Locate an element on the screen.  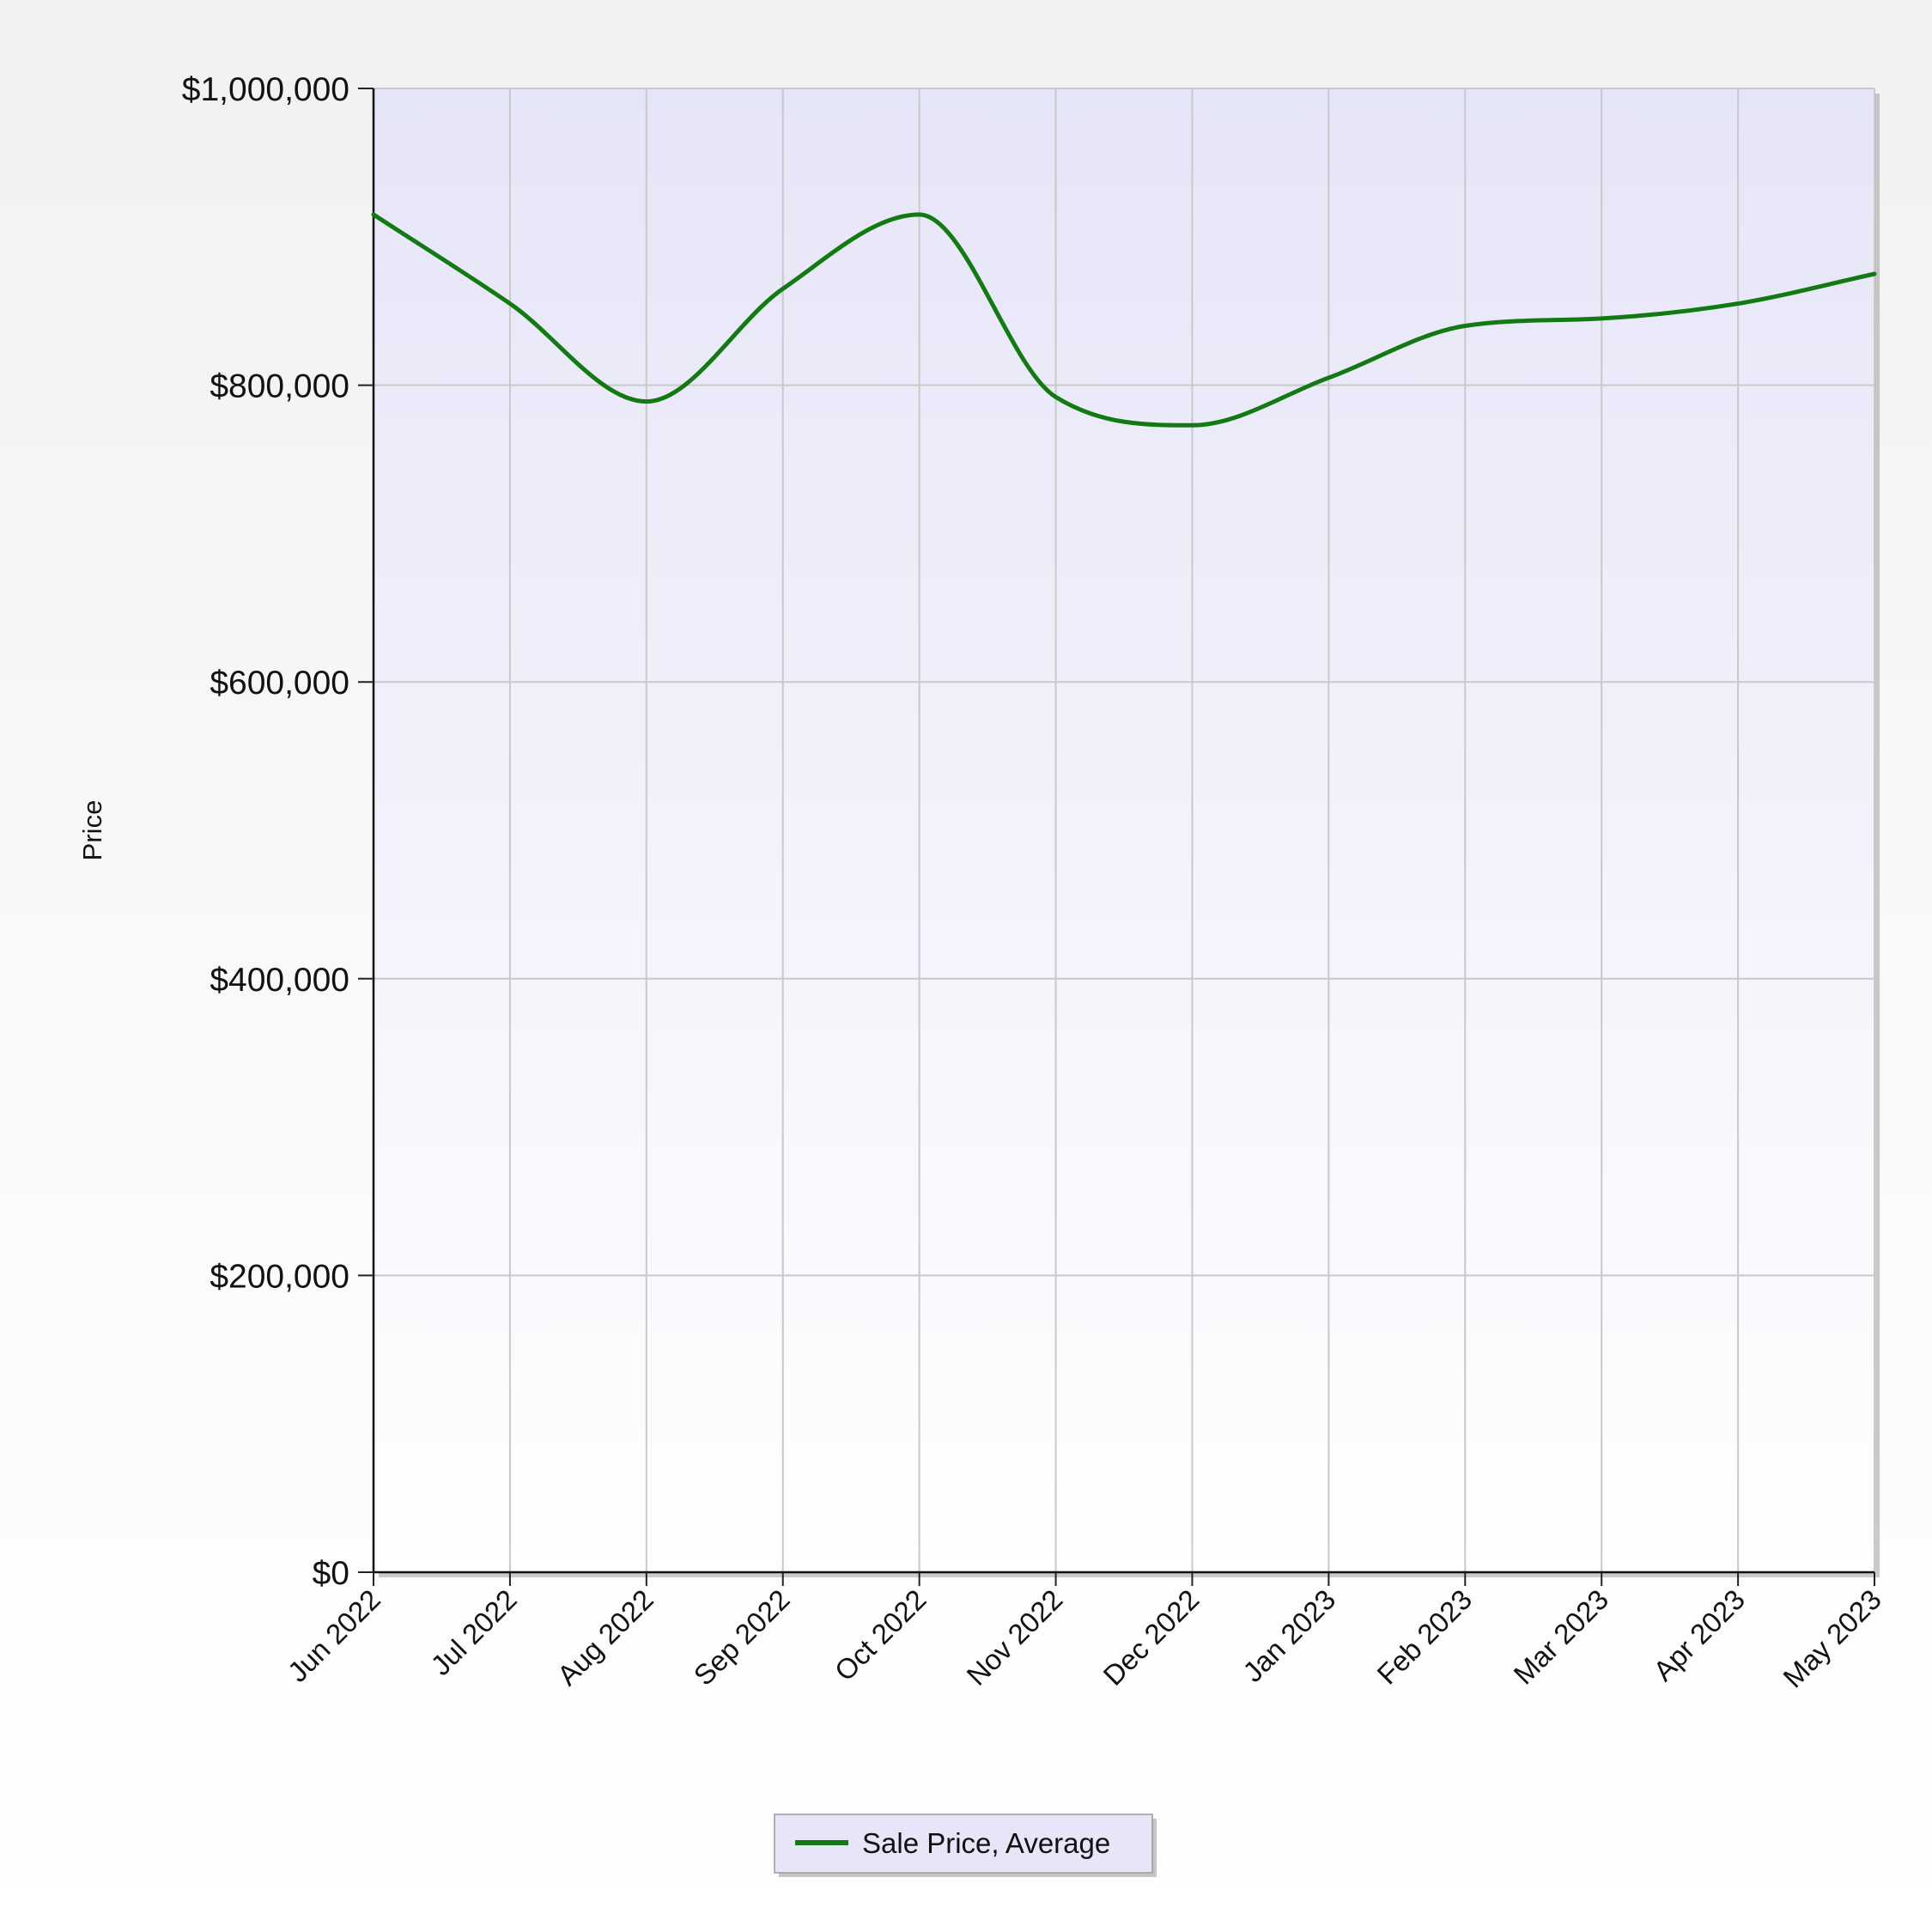
legend-label-sale-price-average: Sale Price, Average is located at coordinates (986, 1843).